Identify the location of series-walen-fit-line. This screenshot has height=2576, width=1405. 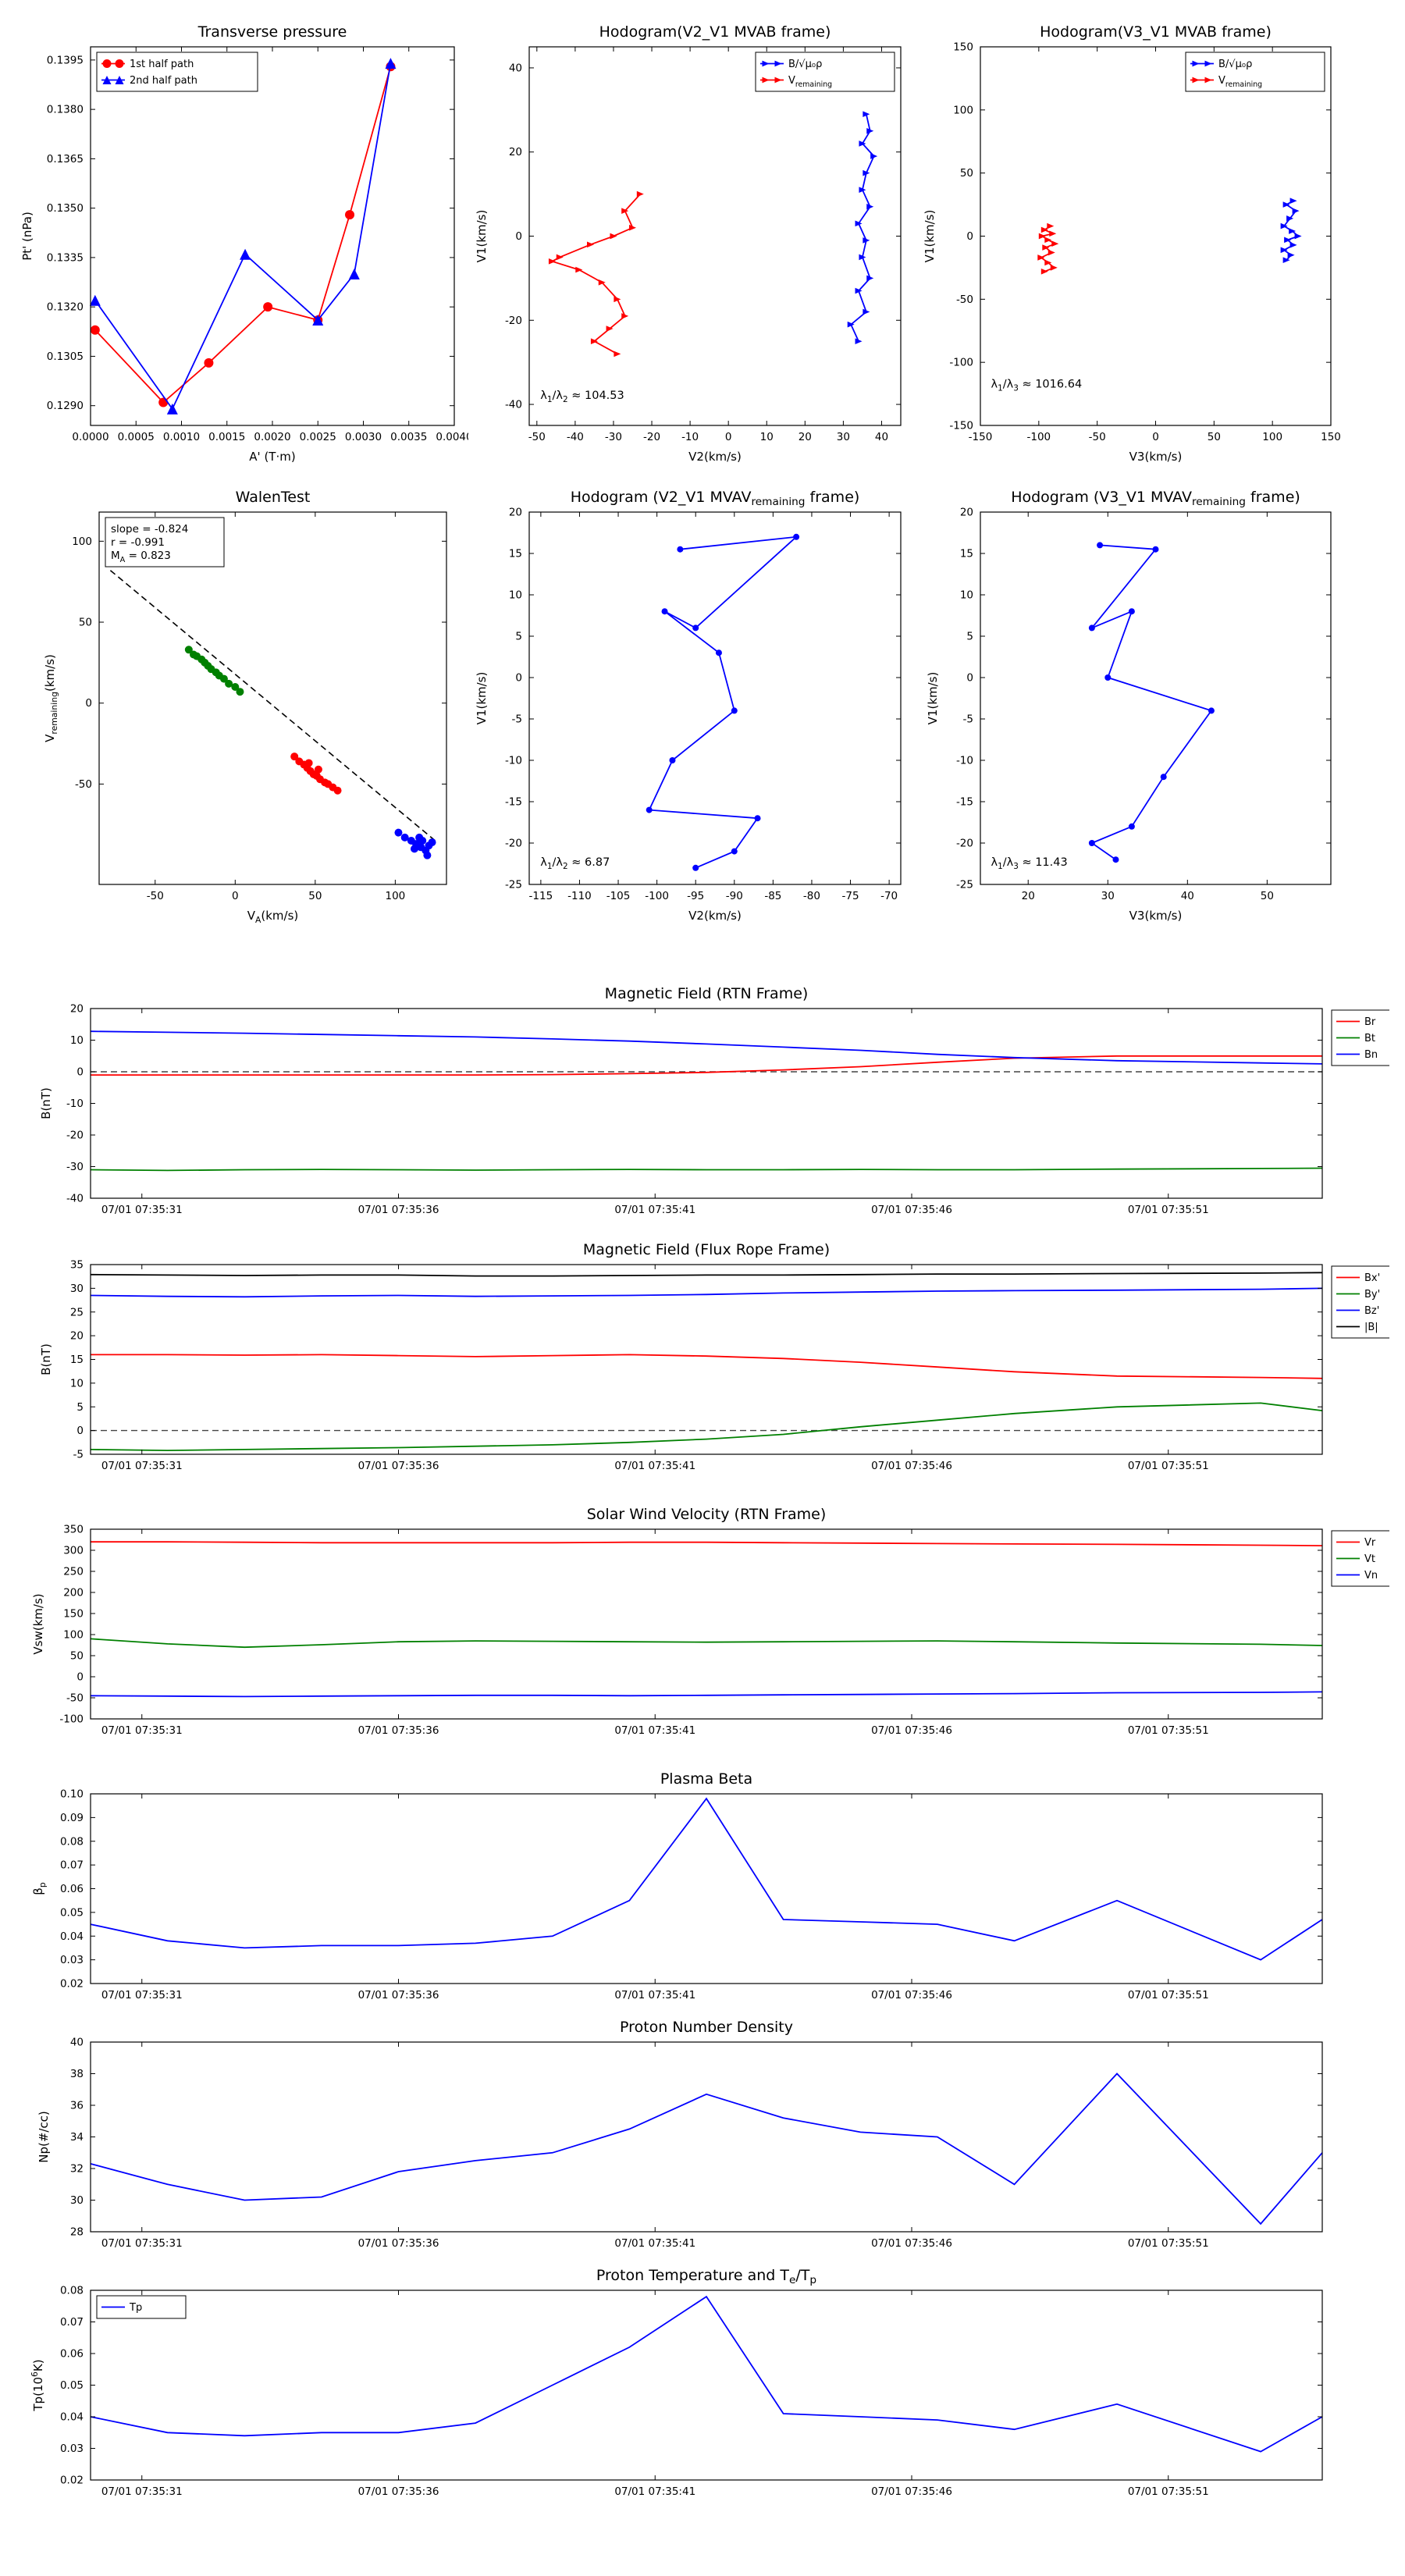
(272, 705).